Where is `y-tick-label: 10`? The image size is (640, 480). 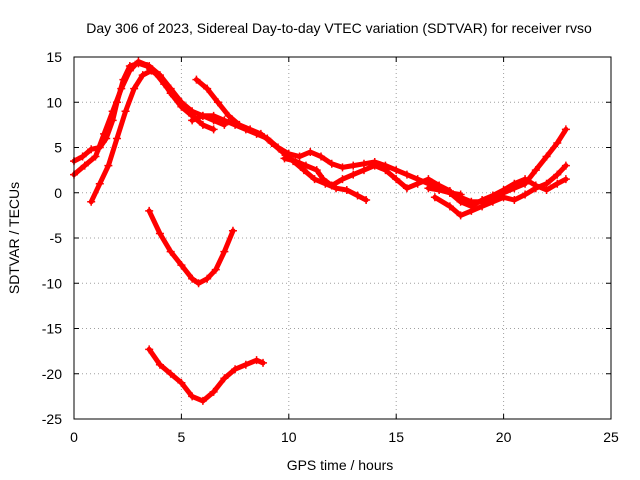 y-tick-label: 10 is located at coordinates (54, 102).